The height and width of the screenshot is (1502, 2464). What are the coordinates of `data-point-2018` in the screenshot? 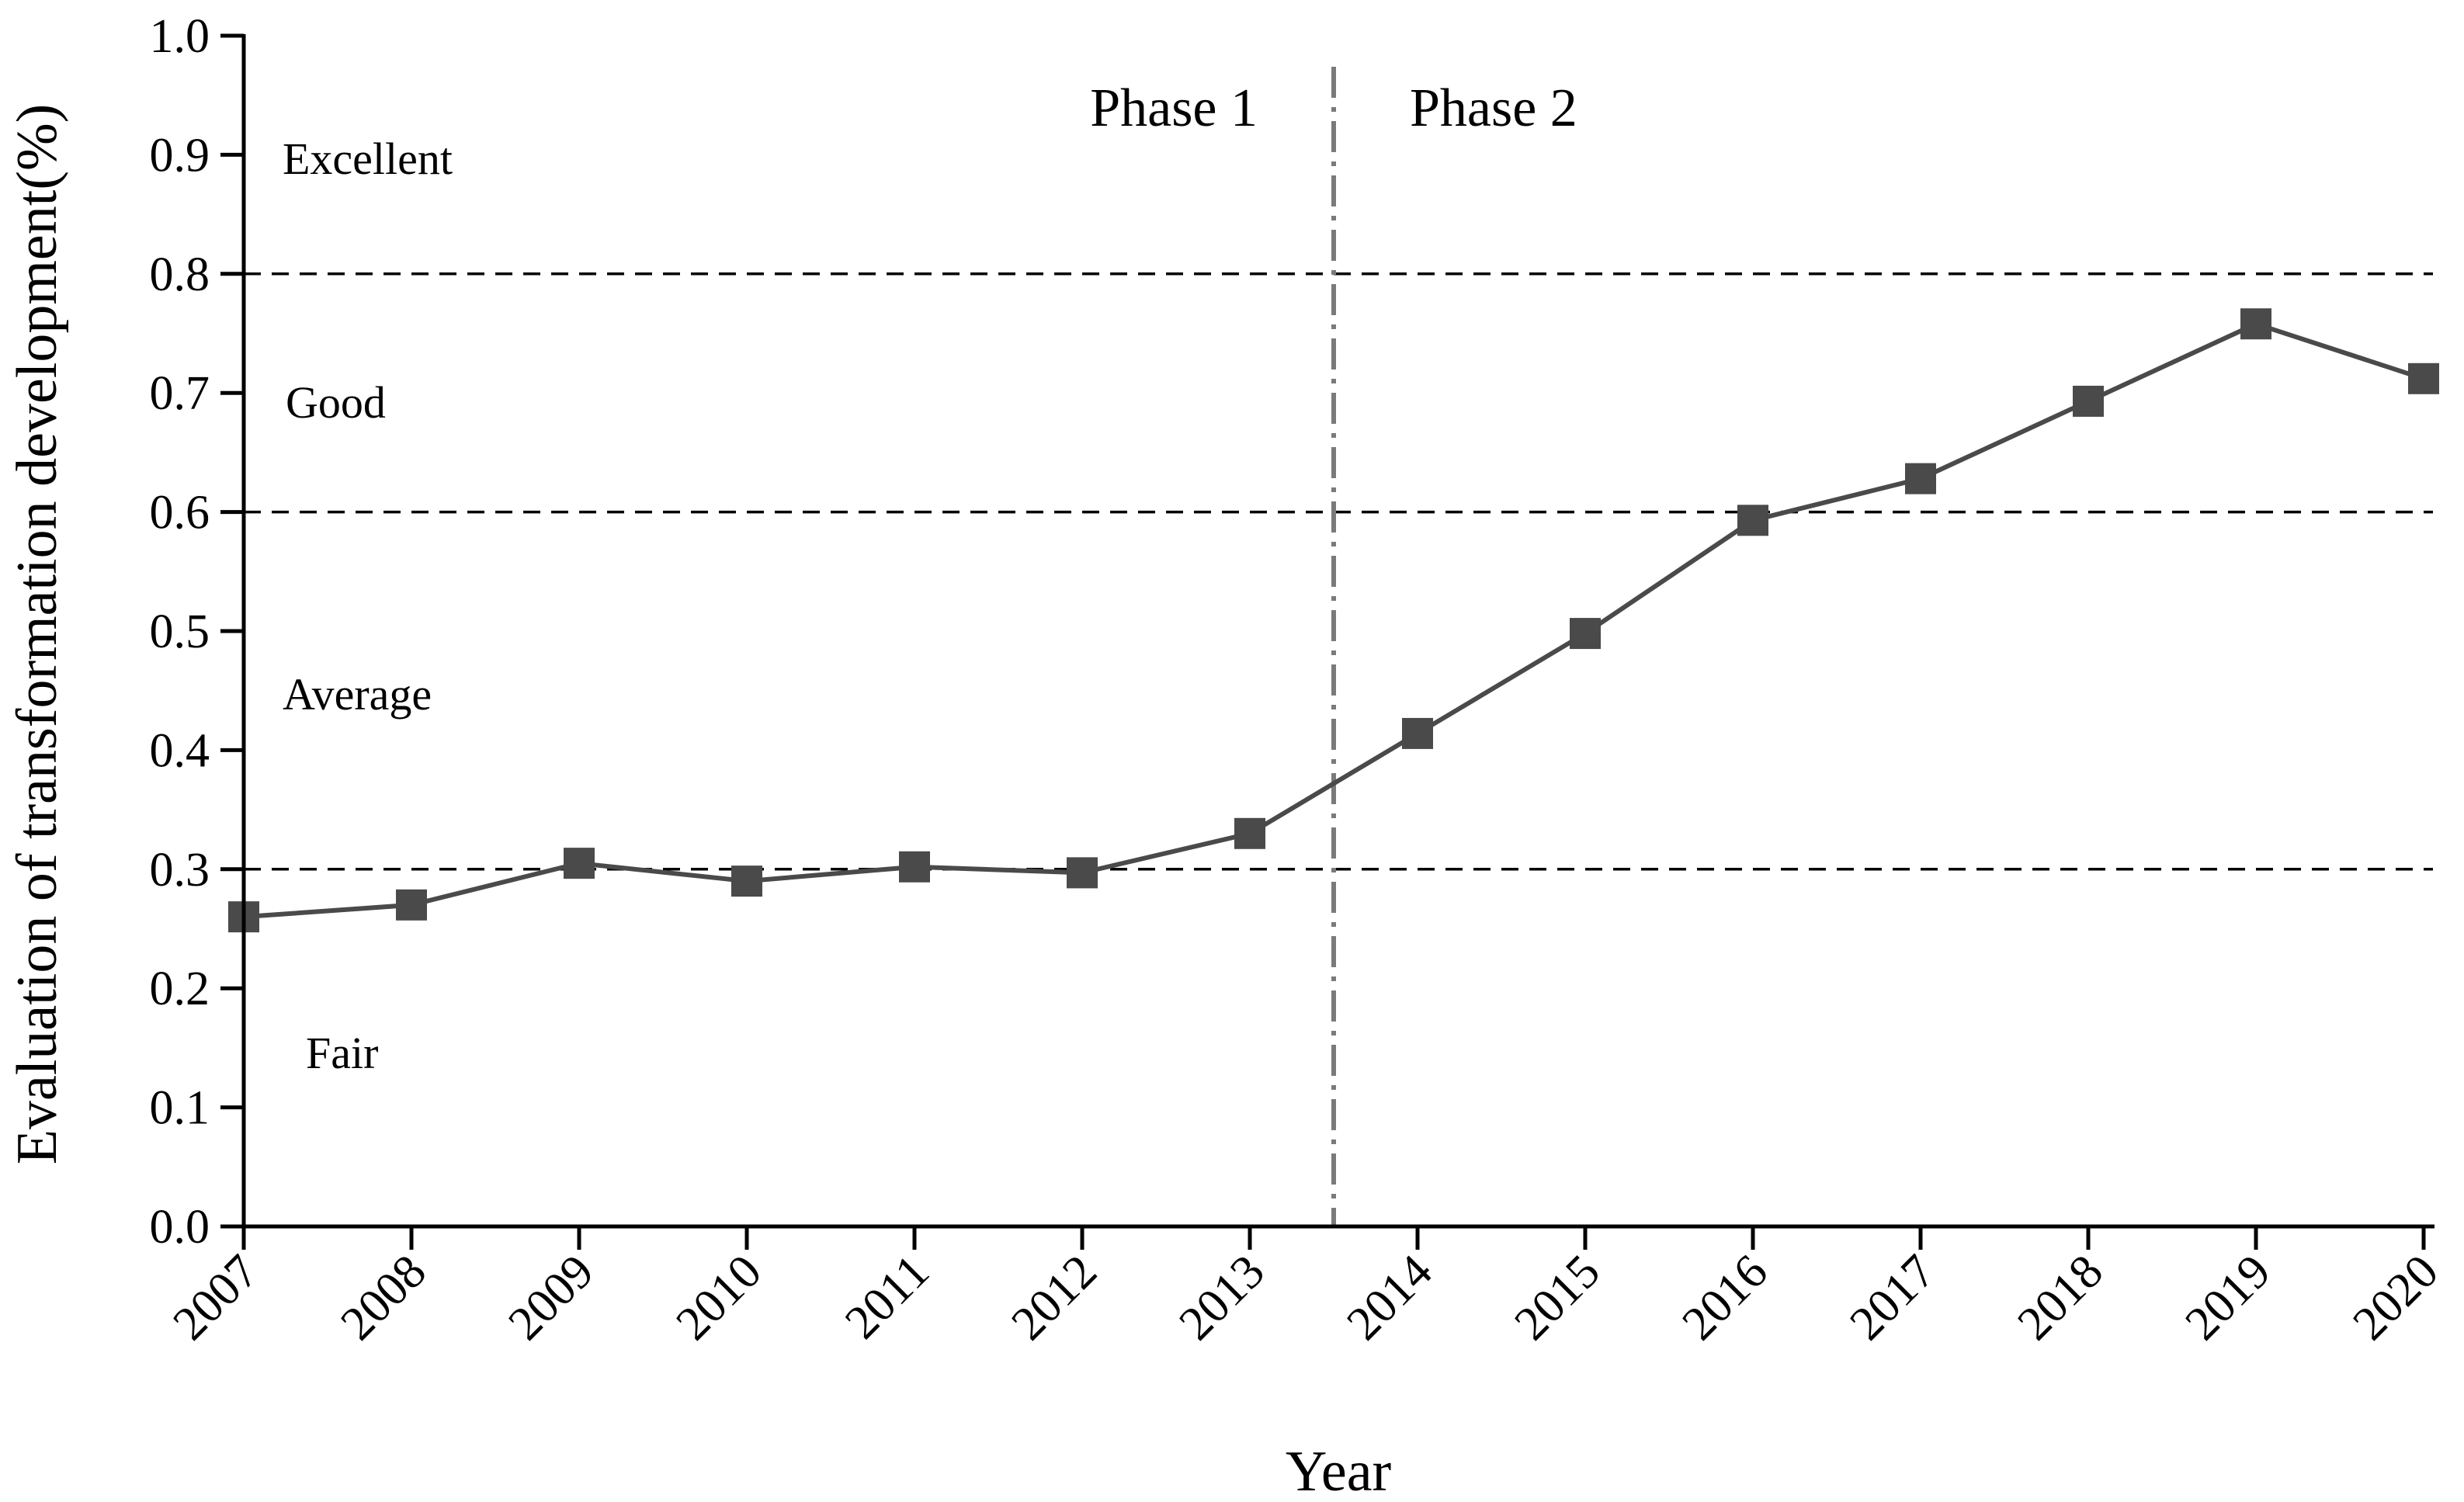 It's located at (2088, 401).